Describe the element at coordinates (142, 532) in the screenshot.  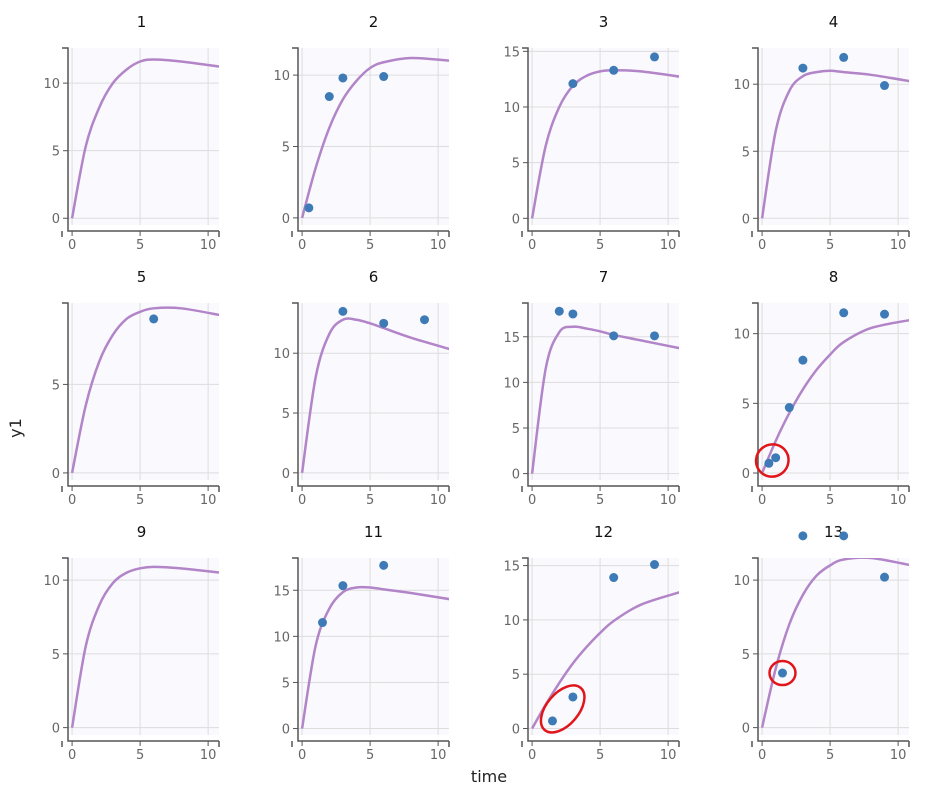
I see `panel-title: 9` at that location.